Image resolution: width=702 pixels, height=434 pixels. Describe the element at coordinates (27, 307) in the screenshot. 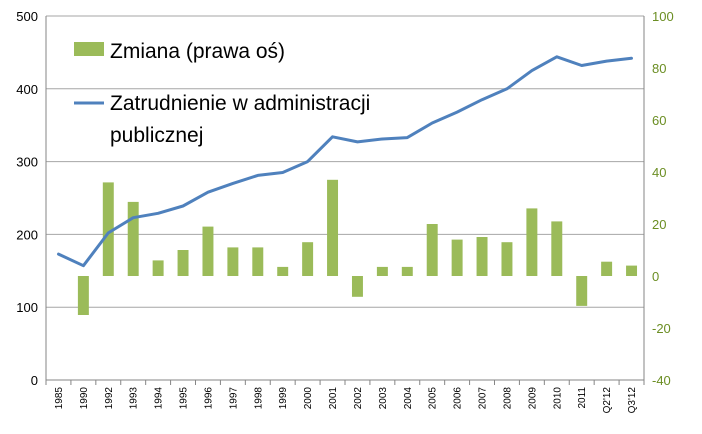

I see `left-tick-100: 100` at that location.